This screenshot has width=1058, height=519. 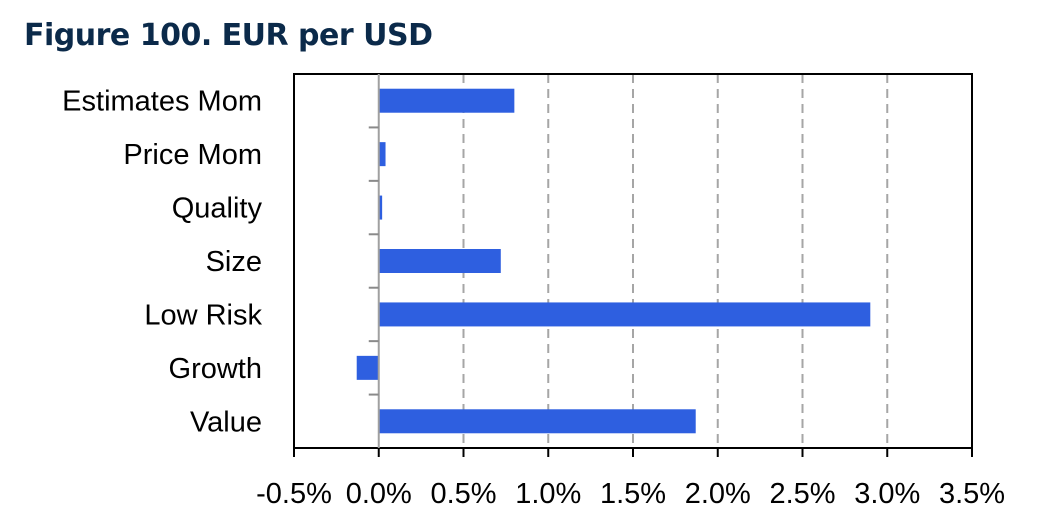 I want to click on chart-title: Figure 100. EUR per USD, so click(x=228, y=35).